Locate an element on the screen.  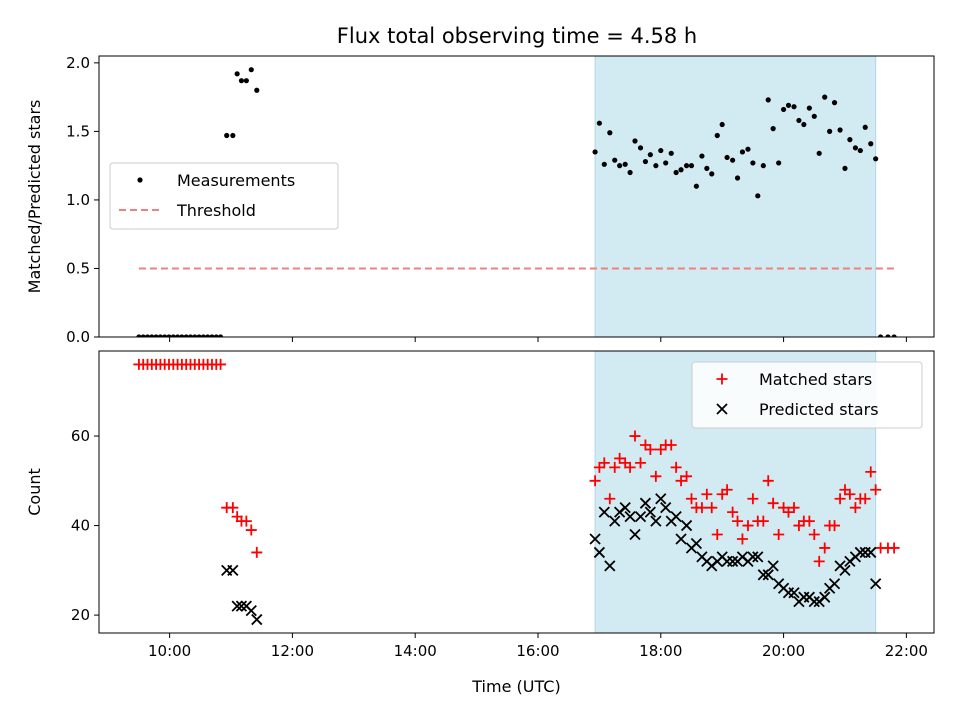
y-tick-label: 0.5 is located at coordinates (78, 268).